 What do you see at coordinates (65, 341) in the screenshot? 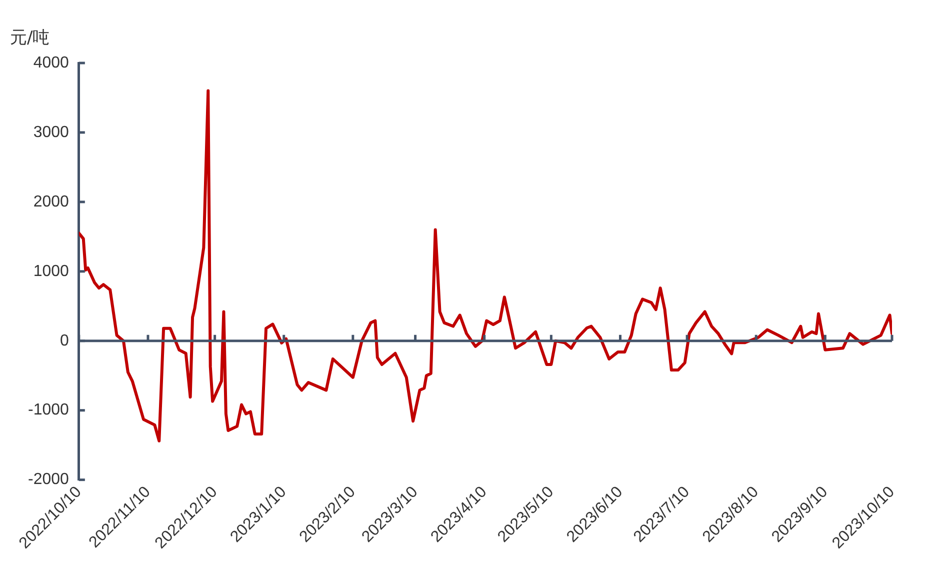
I see `y-tick-label: 0` at bounding box center [65, 341].